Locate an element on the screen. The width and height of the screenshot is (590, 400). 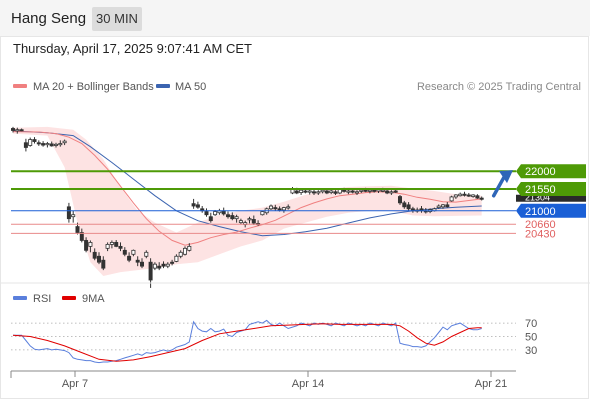
current-price-label: 21304 is located at coordinates (537, 198).